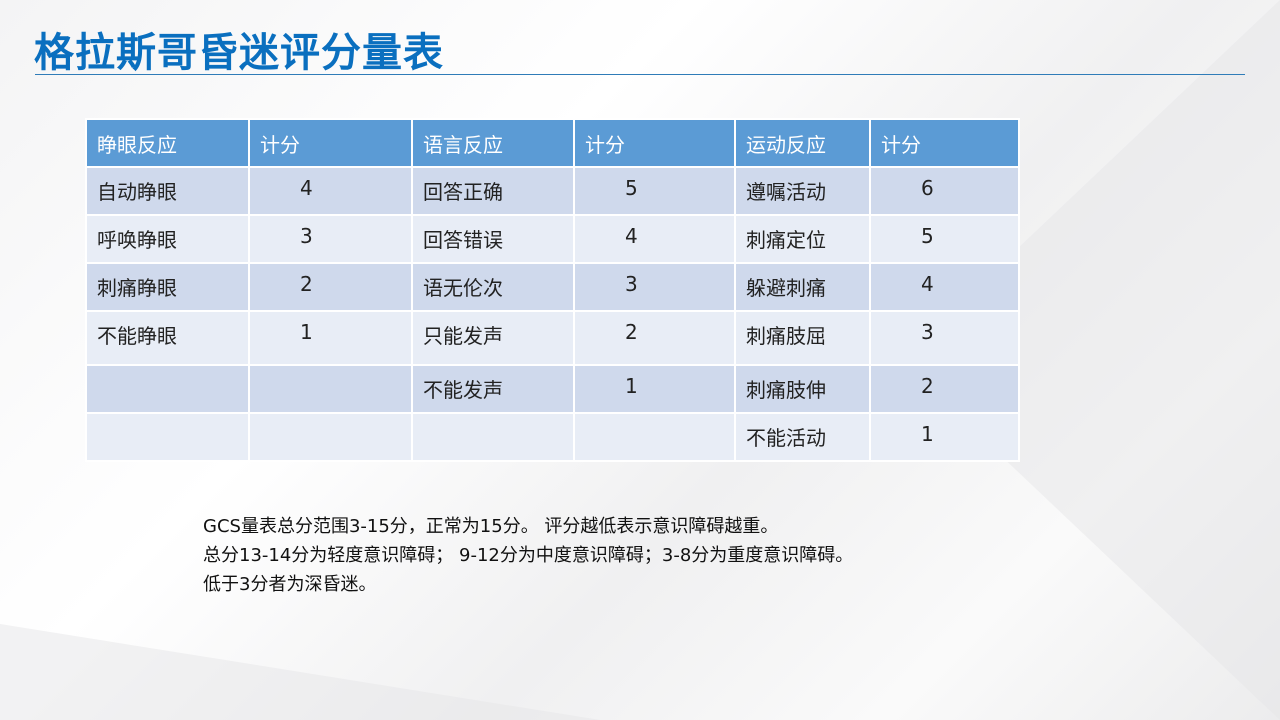 Image resolution: width=1280 pixels, height=720 pixels. Describe the element at coordinates (493, 338) in the screenshot. I see `response-cell: 只能发声` at that location.